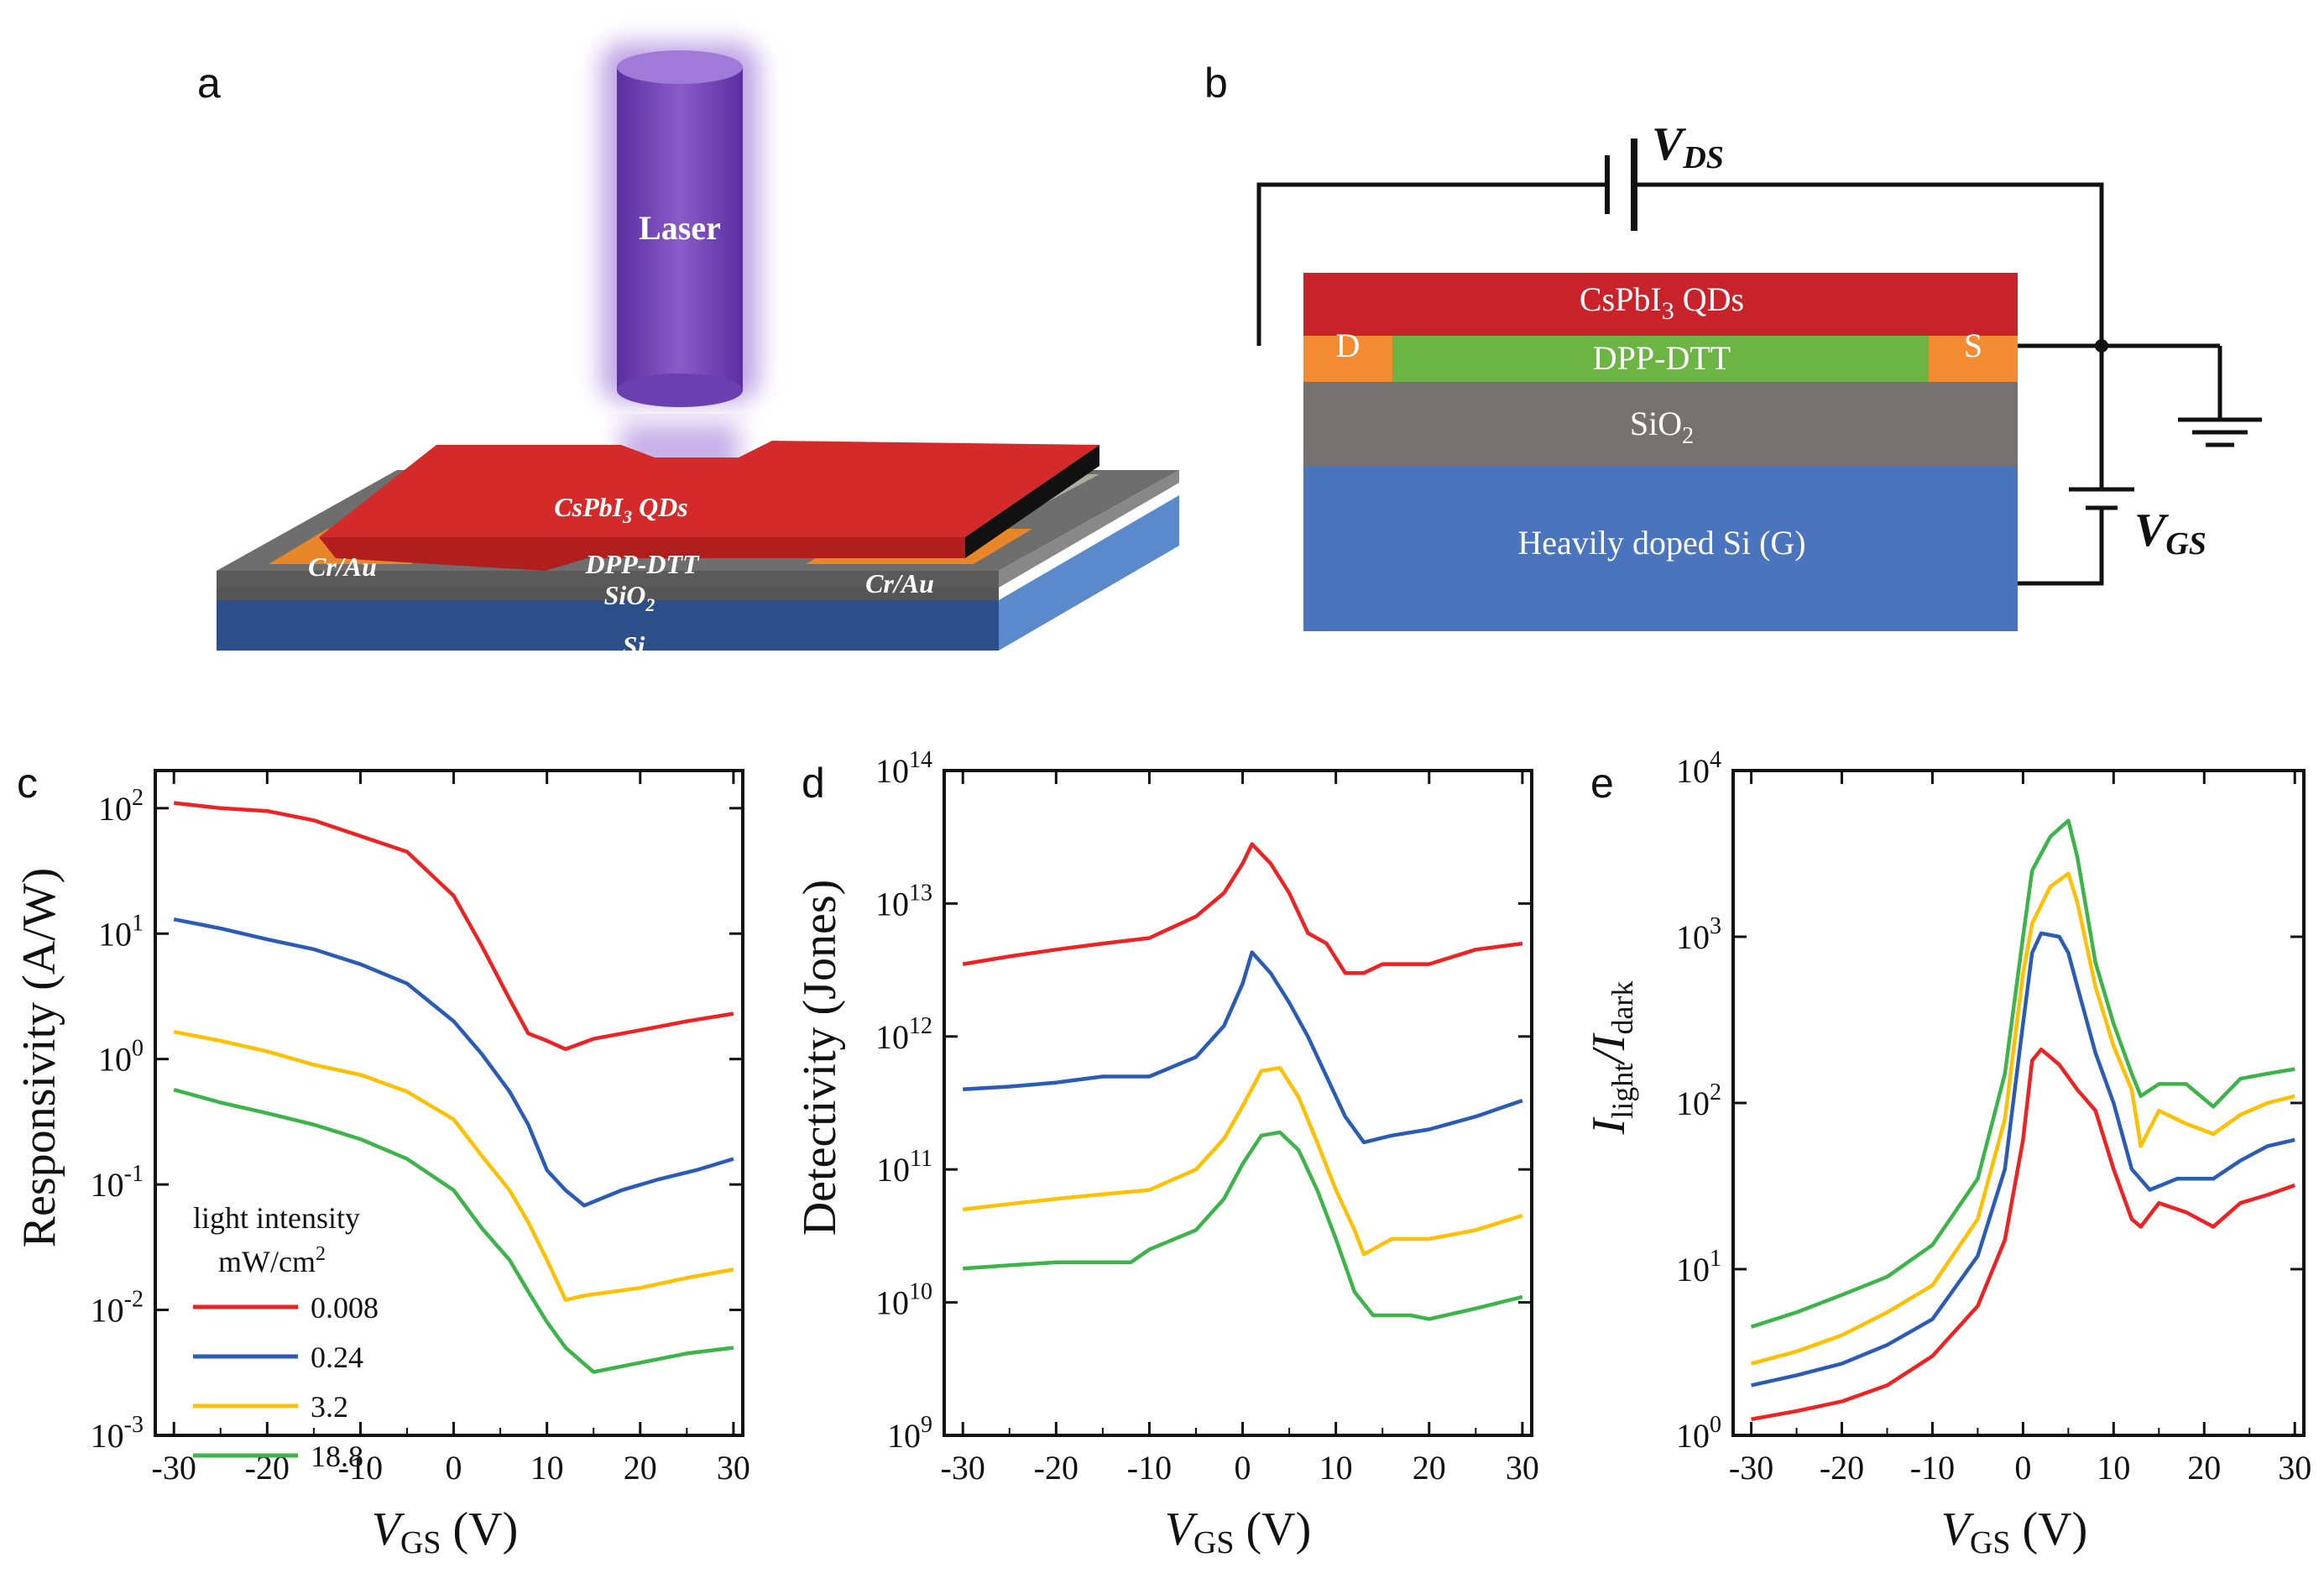 This screenshot has width=2324, height=1594. I want to click on panel-a-label: a, so click(209, 83).